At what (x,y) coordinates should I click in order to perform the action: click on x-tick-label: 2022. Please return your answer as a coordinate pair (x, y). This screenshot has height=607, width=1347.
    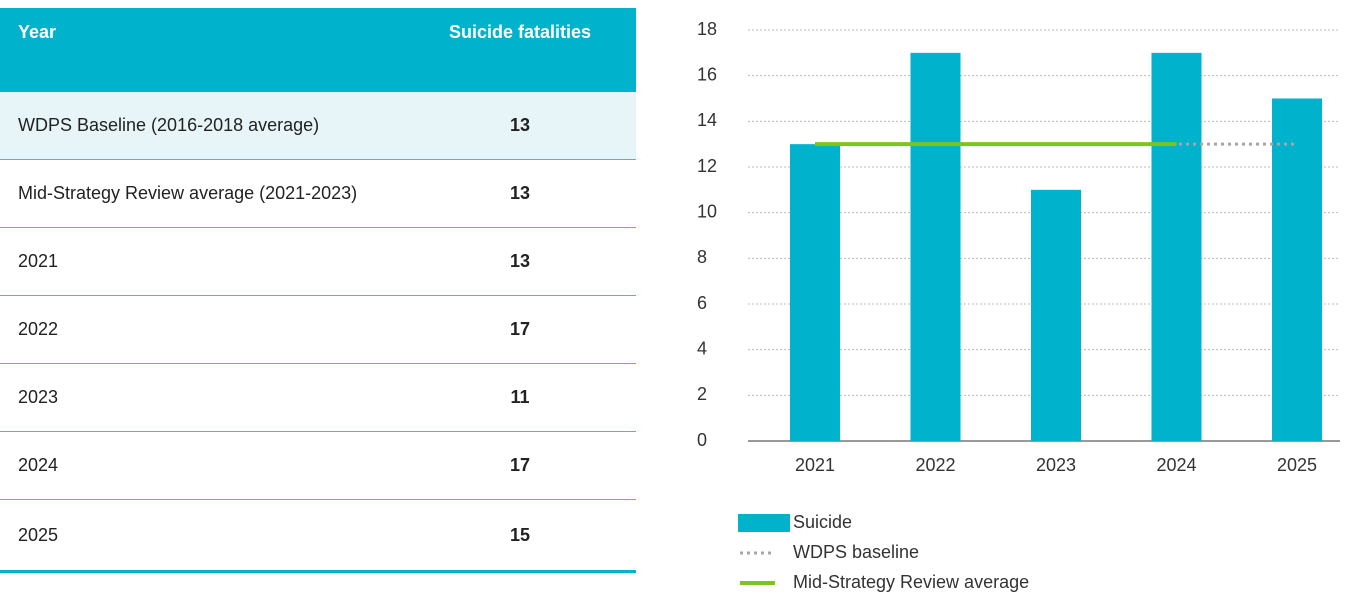
    Looking at the image, I should click on (935, 465).